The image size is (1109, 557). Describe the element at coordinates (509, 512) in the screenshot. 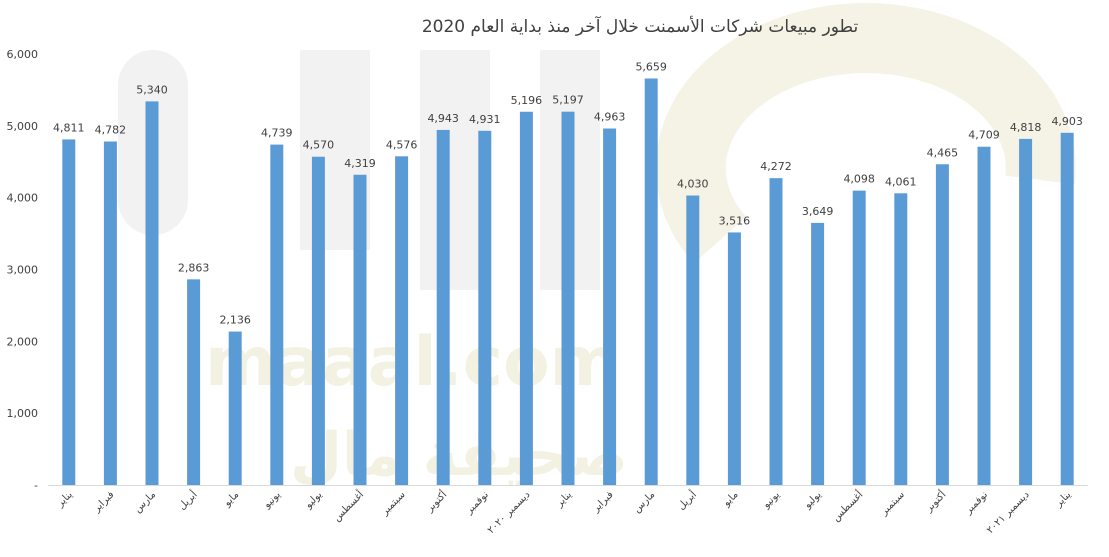

I see `x-tick-label: ديسمبر ٢٠٢٠` at that location.